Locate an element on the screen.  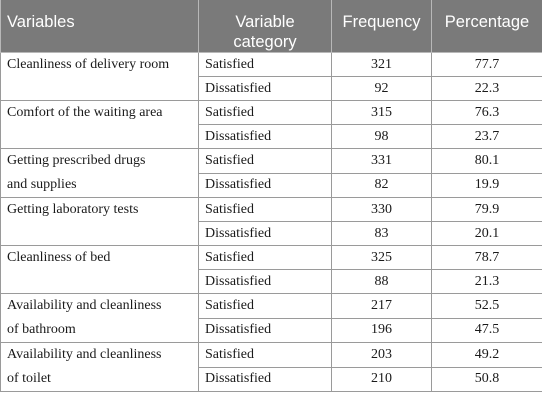
frequency-cell: 203 is located at coordinates (381, 355).